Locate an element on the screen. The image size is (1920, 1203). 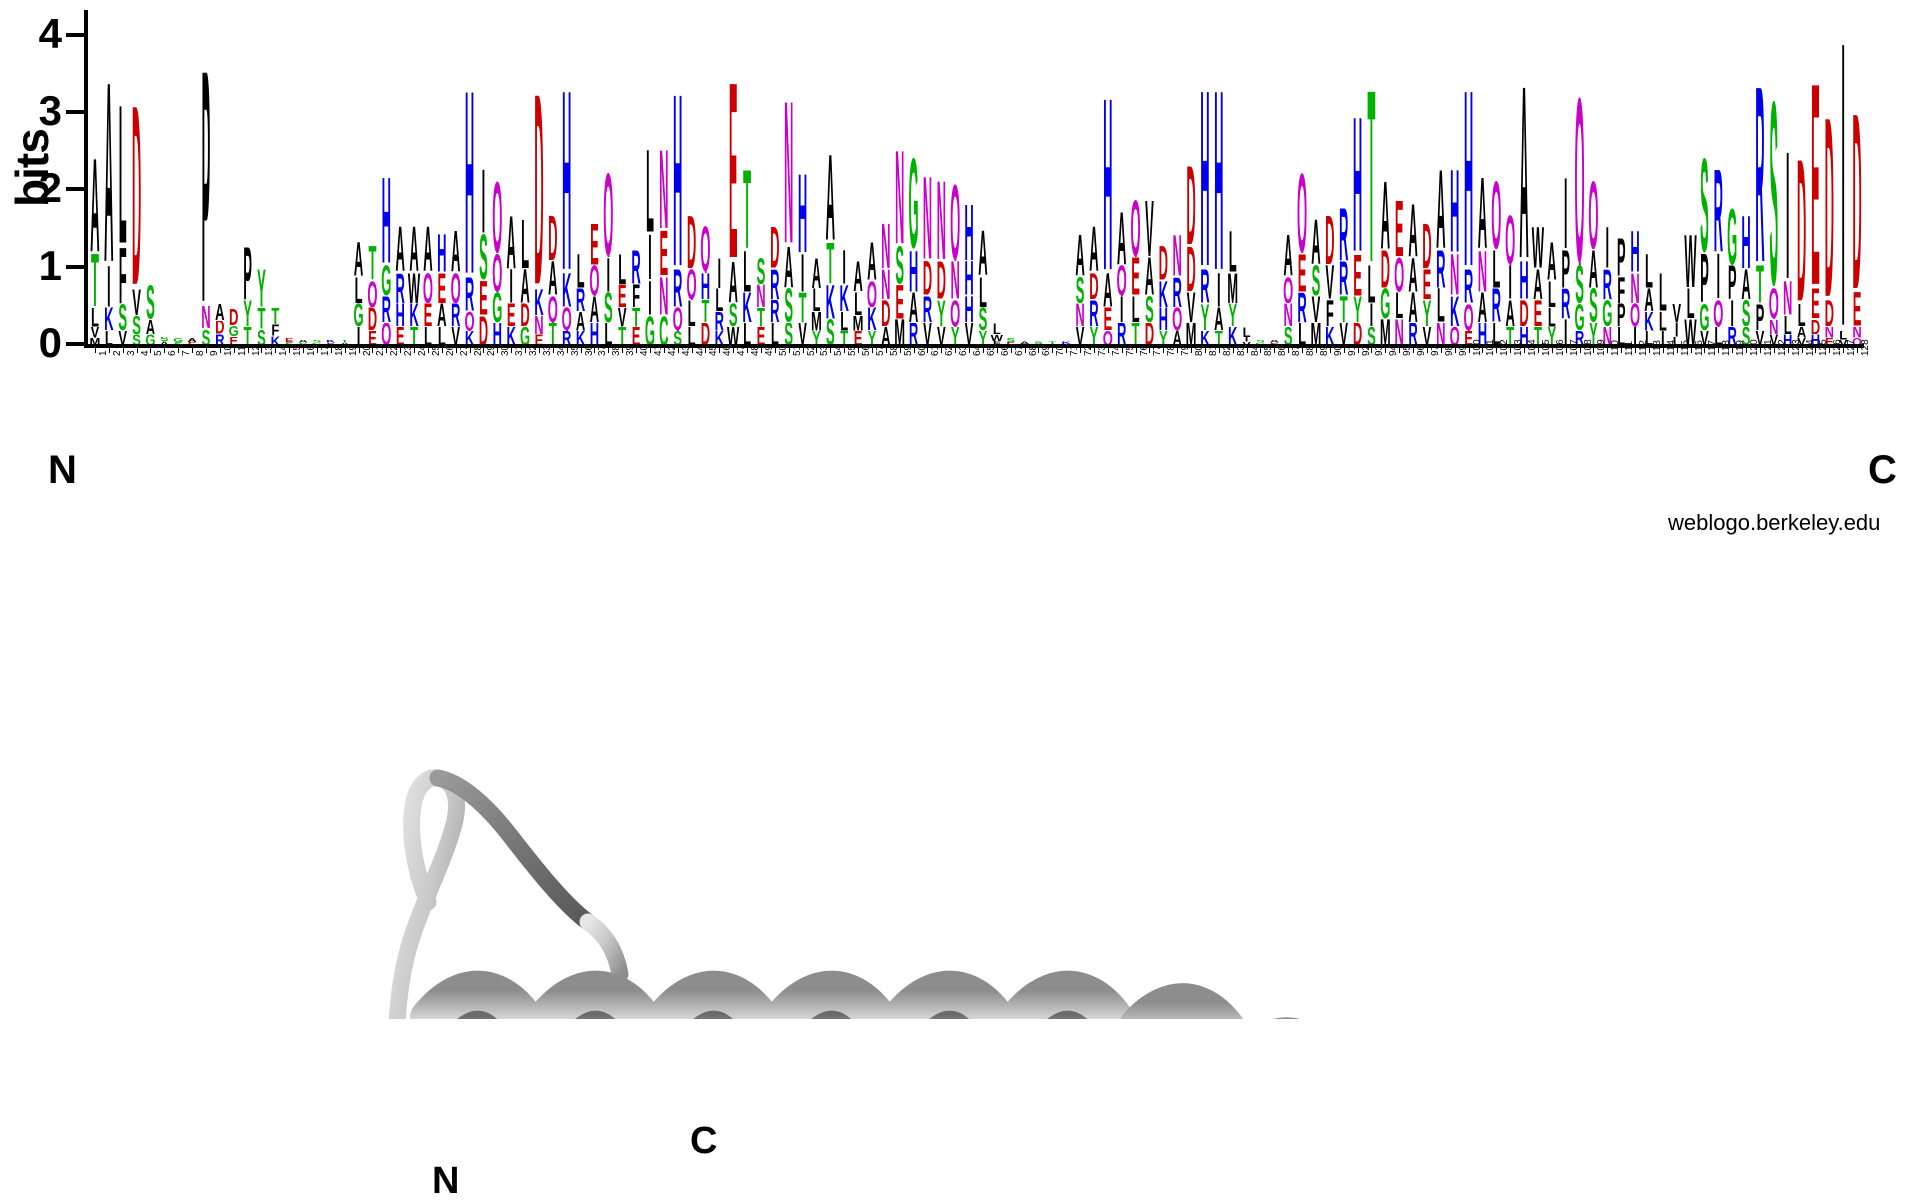
x-tick-label: 70 is located at coordinates (1061, 350).